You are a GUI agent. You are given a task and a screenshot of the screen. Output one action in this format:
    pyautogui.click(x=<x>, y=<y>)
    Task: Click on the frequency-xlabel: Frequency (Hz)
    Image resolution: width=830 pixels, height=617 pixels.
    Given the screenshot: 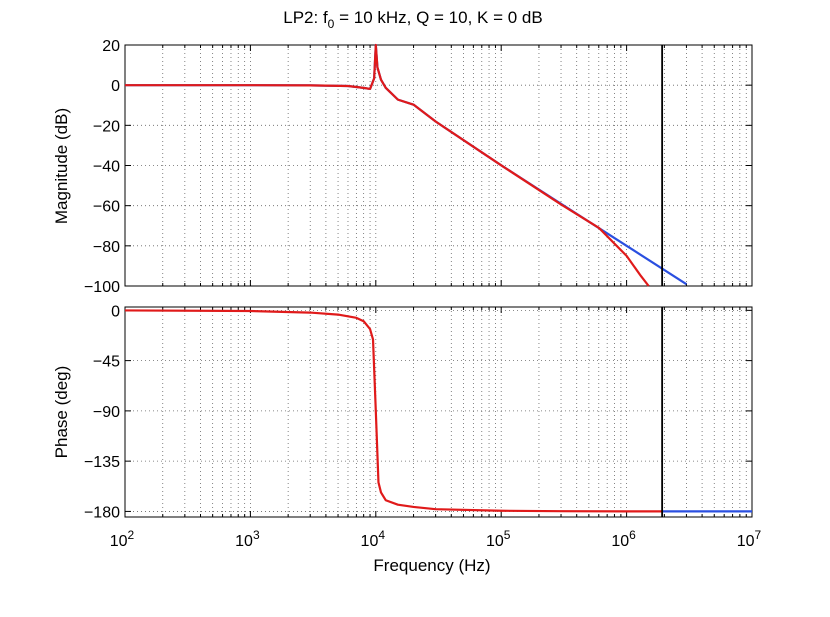 What is the action you would take?
    pyautogui.click(x=431, y=565)
    